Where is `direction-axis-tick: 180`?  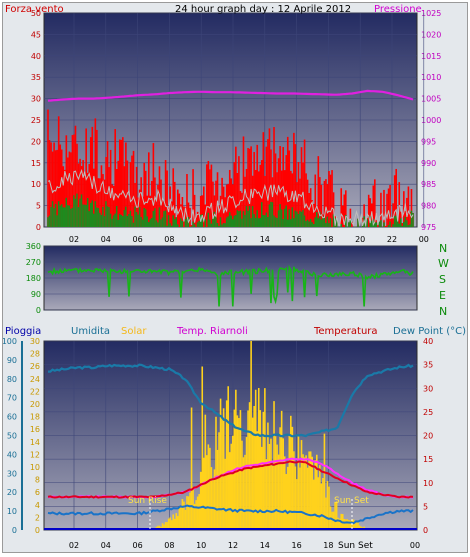
direction-axis-tick: 180 is located at coordinates (33, 278).